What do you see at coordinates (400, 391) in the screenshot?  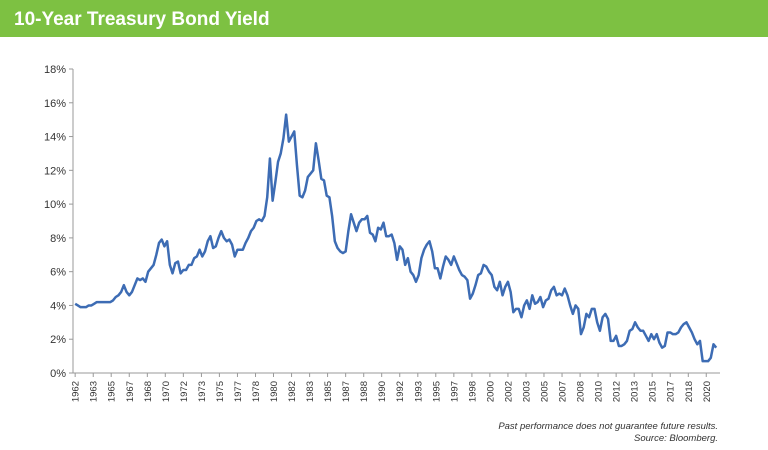 I see `x-tick-label: 1992` at bounding box center [400, 391].